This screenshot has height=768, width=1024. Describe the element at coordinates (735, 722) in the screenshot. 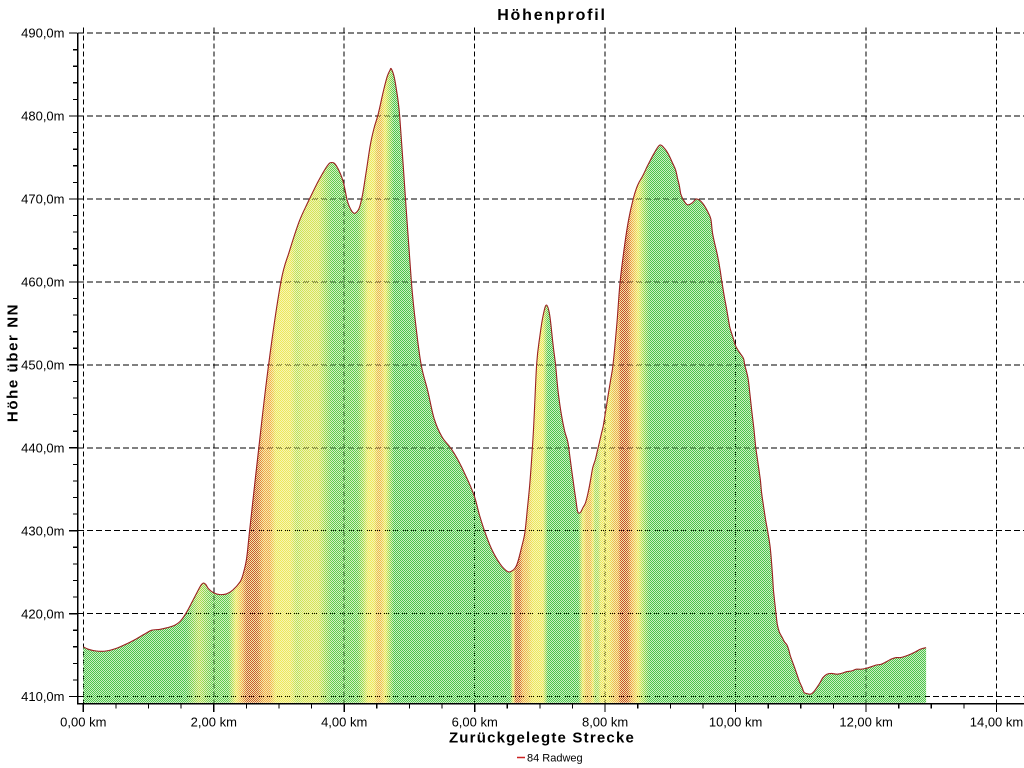

I see `svg-text: 10,00 km` at that location.